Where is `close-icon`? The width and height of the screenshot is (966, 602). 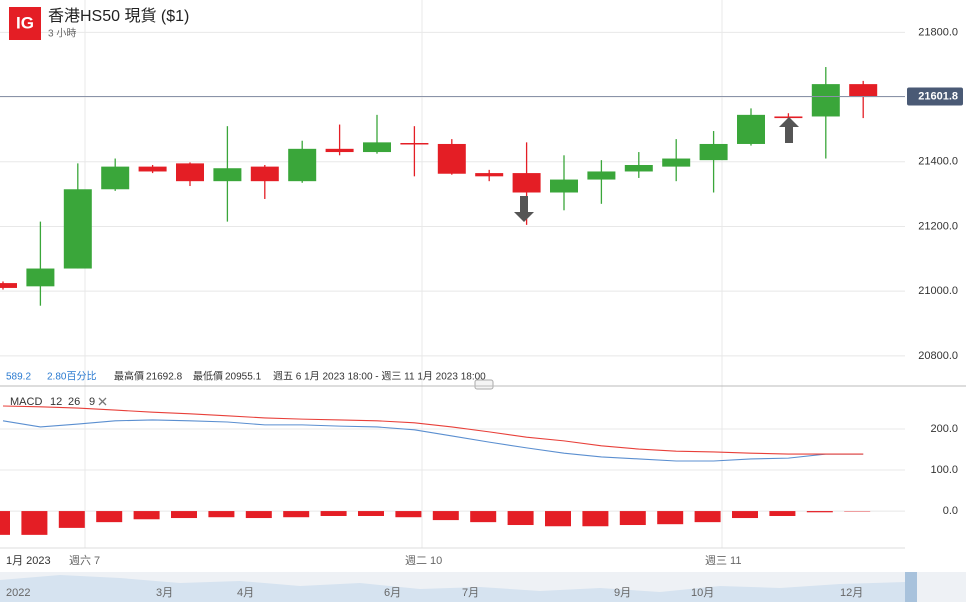 close-icon is located at coordinates (102, 401).